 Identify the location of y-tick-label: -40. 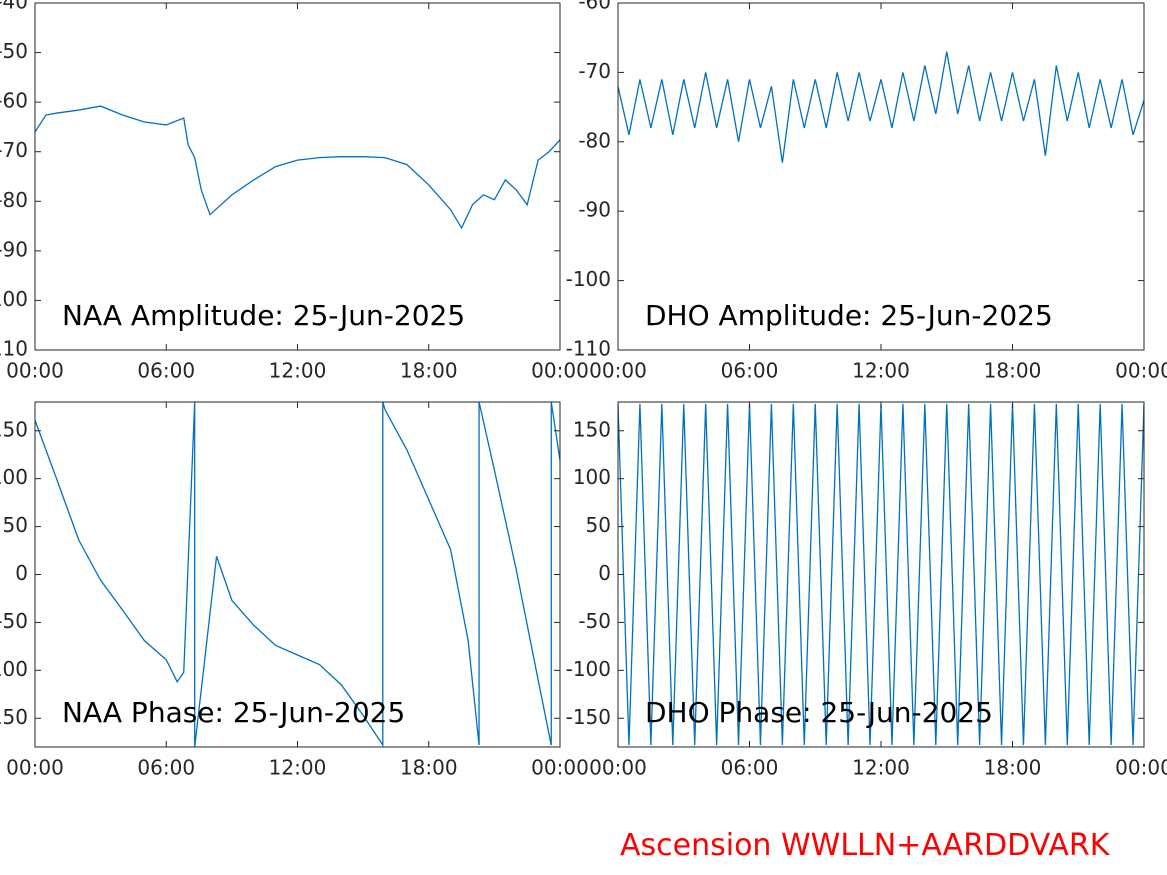
(14, 7).